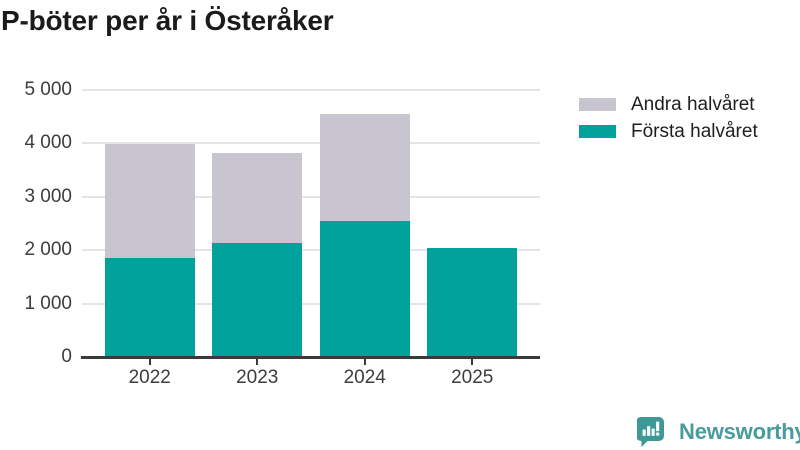  What do you see at coordinates (694, 131) in the screenshot?
I see `legend-label-forsta-halvaret: Första halvåret` at bounding box center [694, 131].